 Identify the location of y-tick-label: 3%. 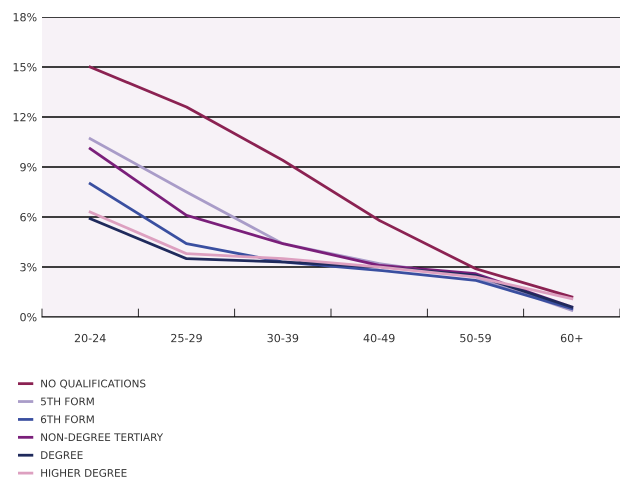
(28, 267).